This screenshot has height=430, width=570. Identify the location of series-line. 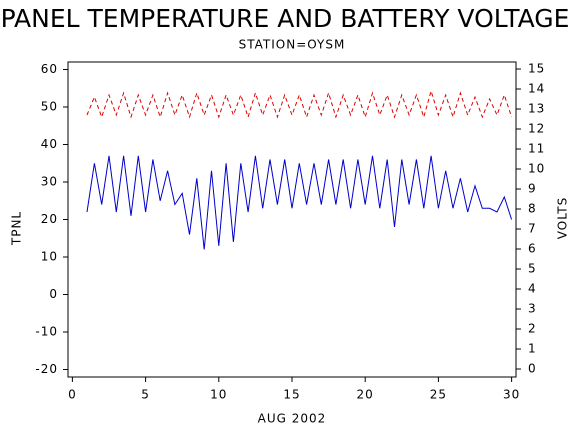
(299, 104).